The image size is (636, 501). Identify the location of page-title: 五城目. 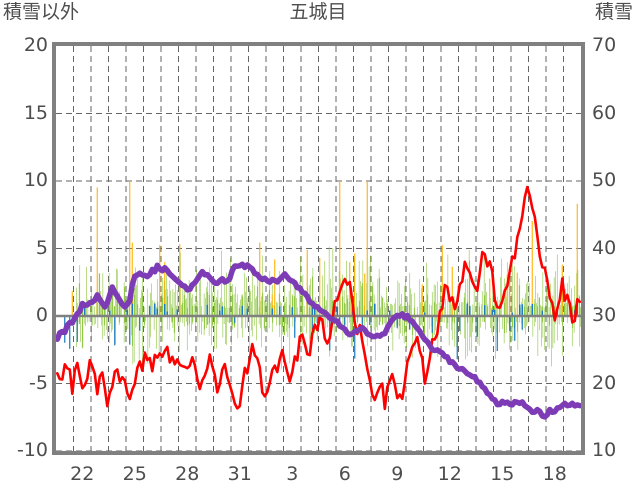
(318, 12).